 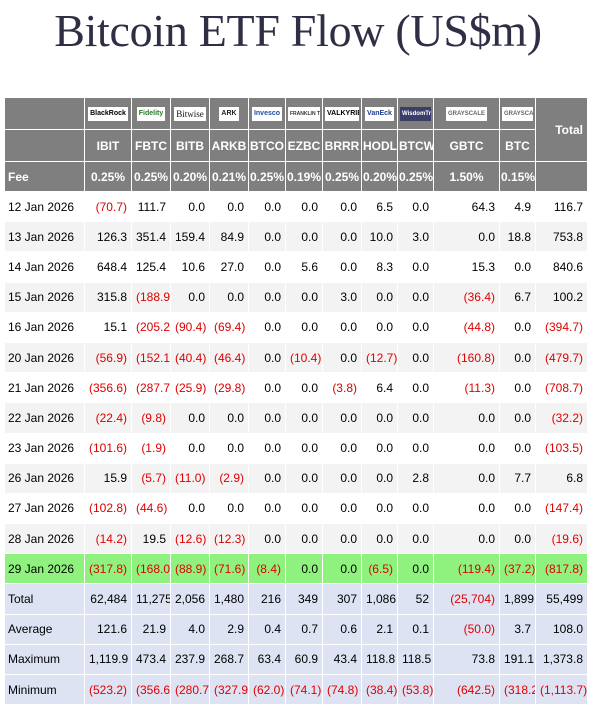 I want to click on flow-cell: 10.0, so click(x=379, y=237).